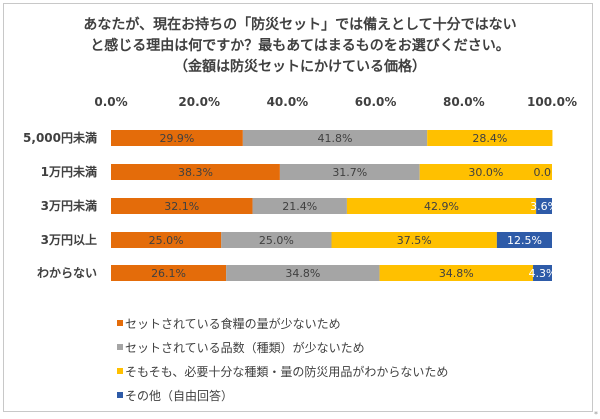 Image resolution: width=600 pixels, height=419 pixels. Describe the element at coordinates (179, 395) in the screenshot. I see `legend-label-4: その他（自由回答）` at that location.